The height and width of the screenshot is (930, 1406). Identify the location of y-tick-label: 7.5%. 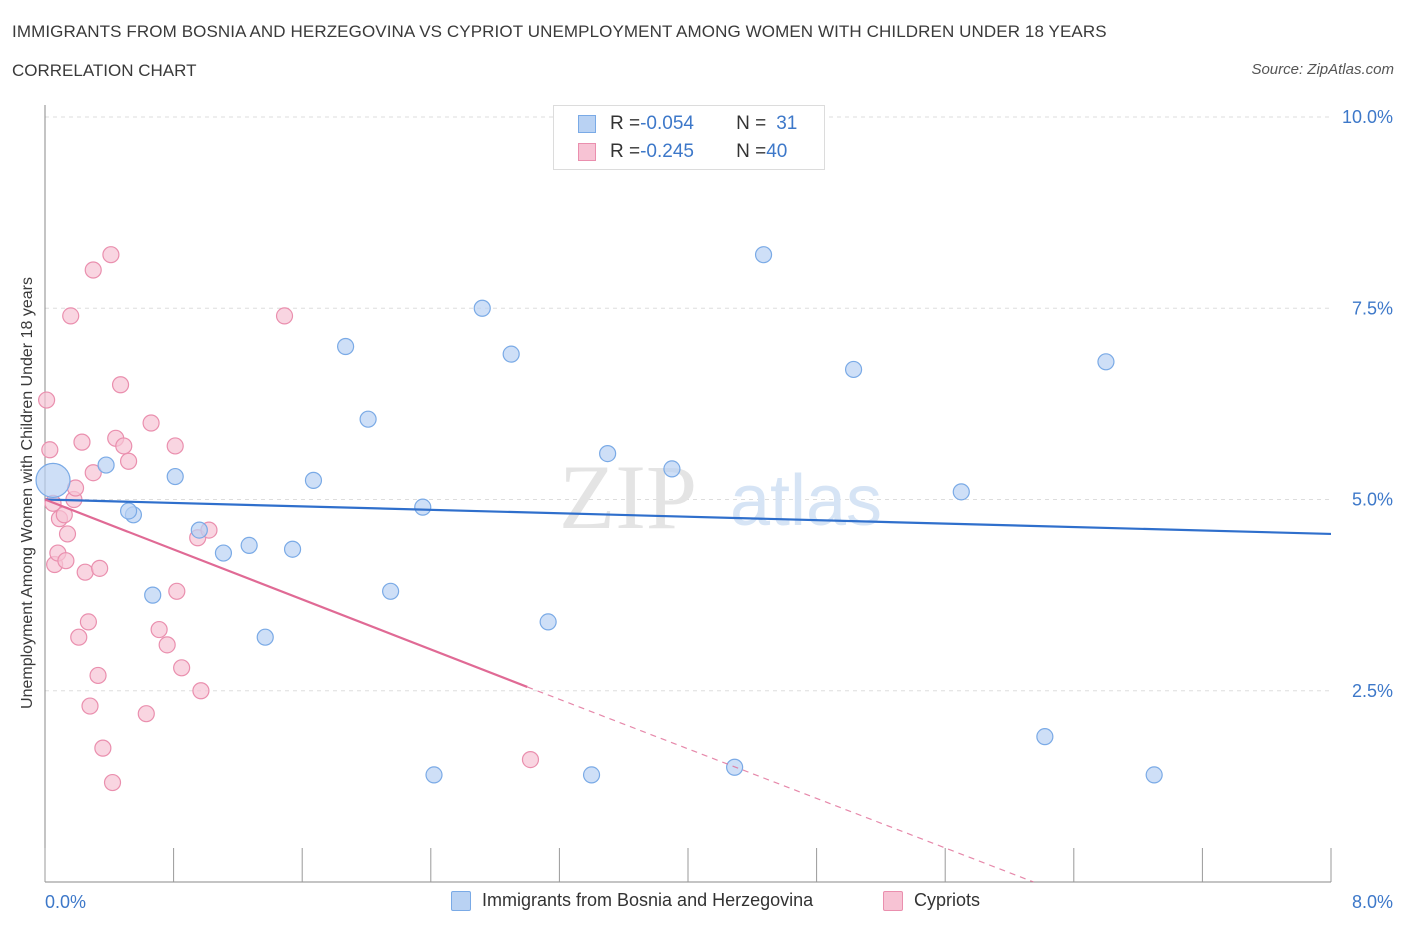
(1372, 308).